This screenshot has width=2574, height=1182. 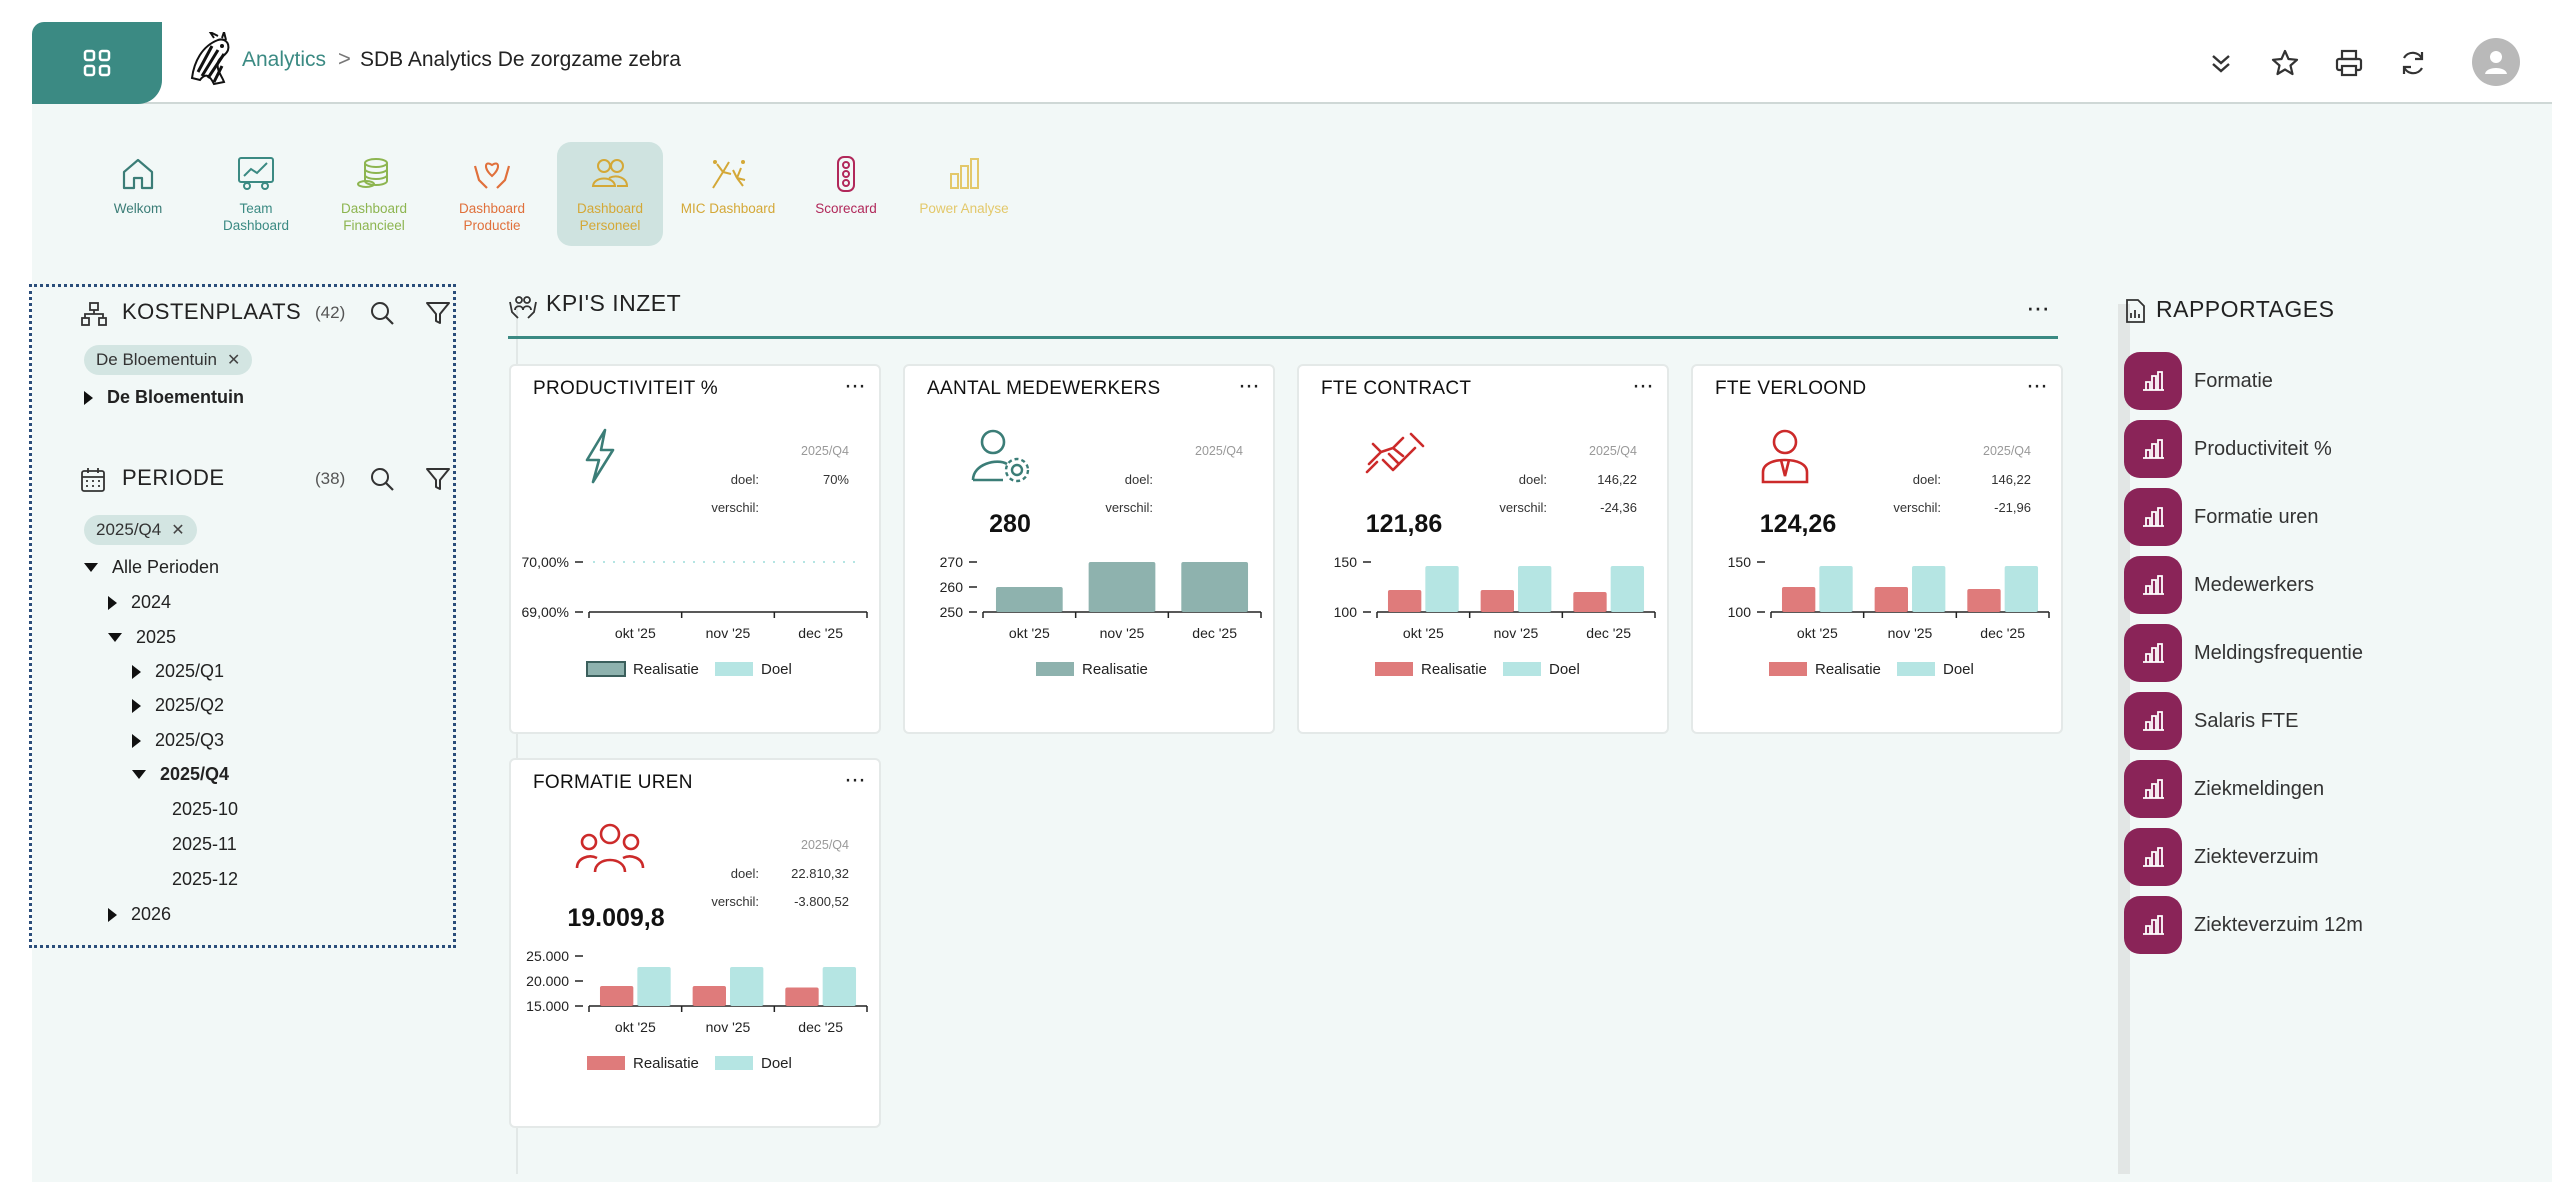 I want to click on report-item: Ziekteverzuim 12m, so click(x=2243, y=925).